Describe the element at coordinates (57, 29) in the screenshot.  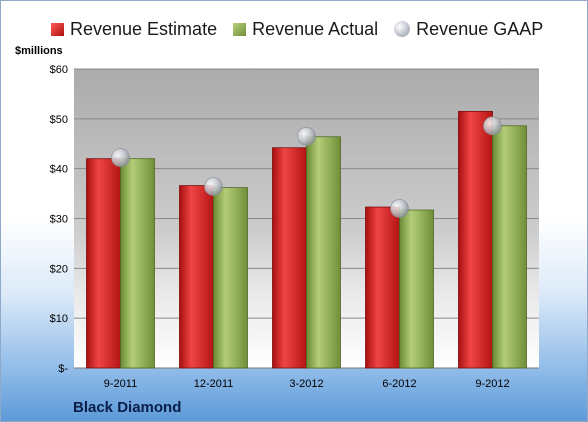
I see `legend-swatch-estimate` at that location.